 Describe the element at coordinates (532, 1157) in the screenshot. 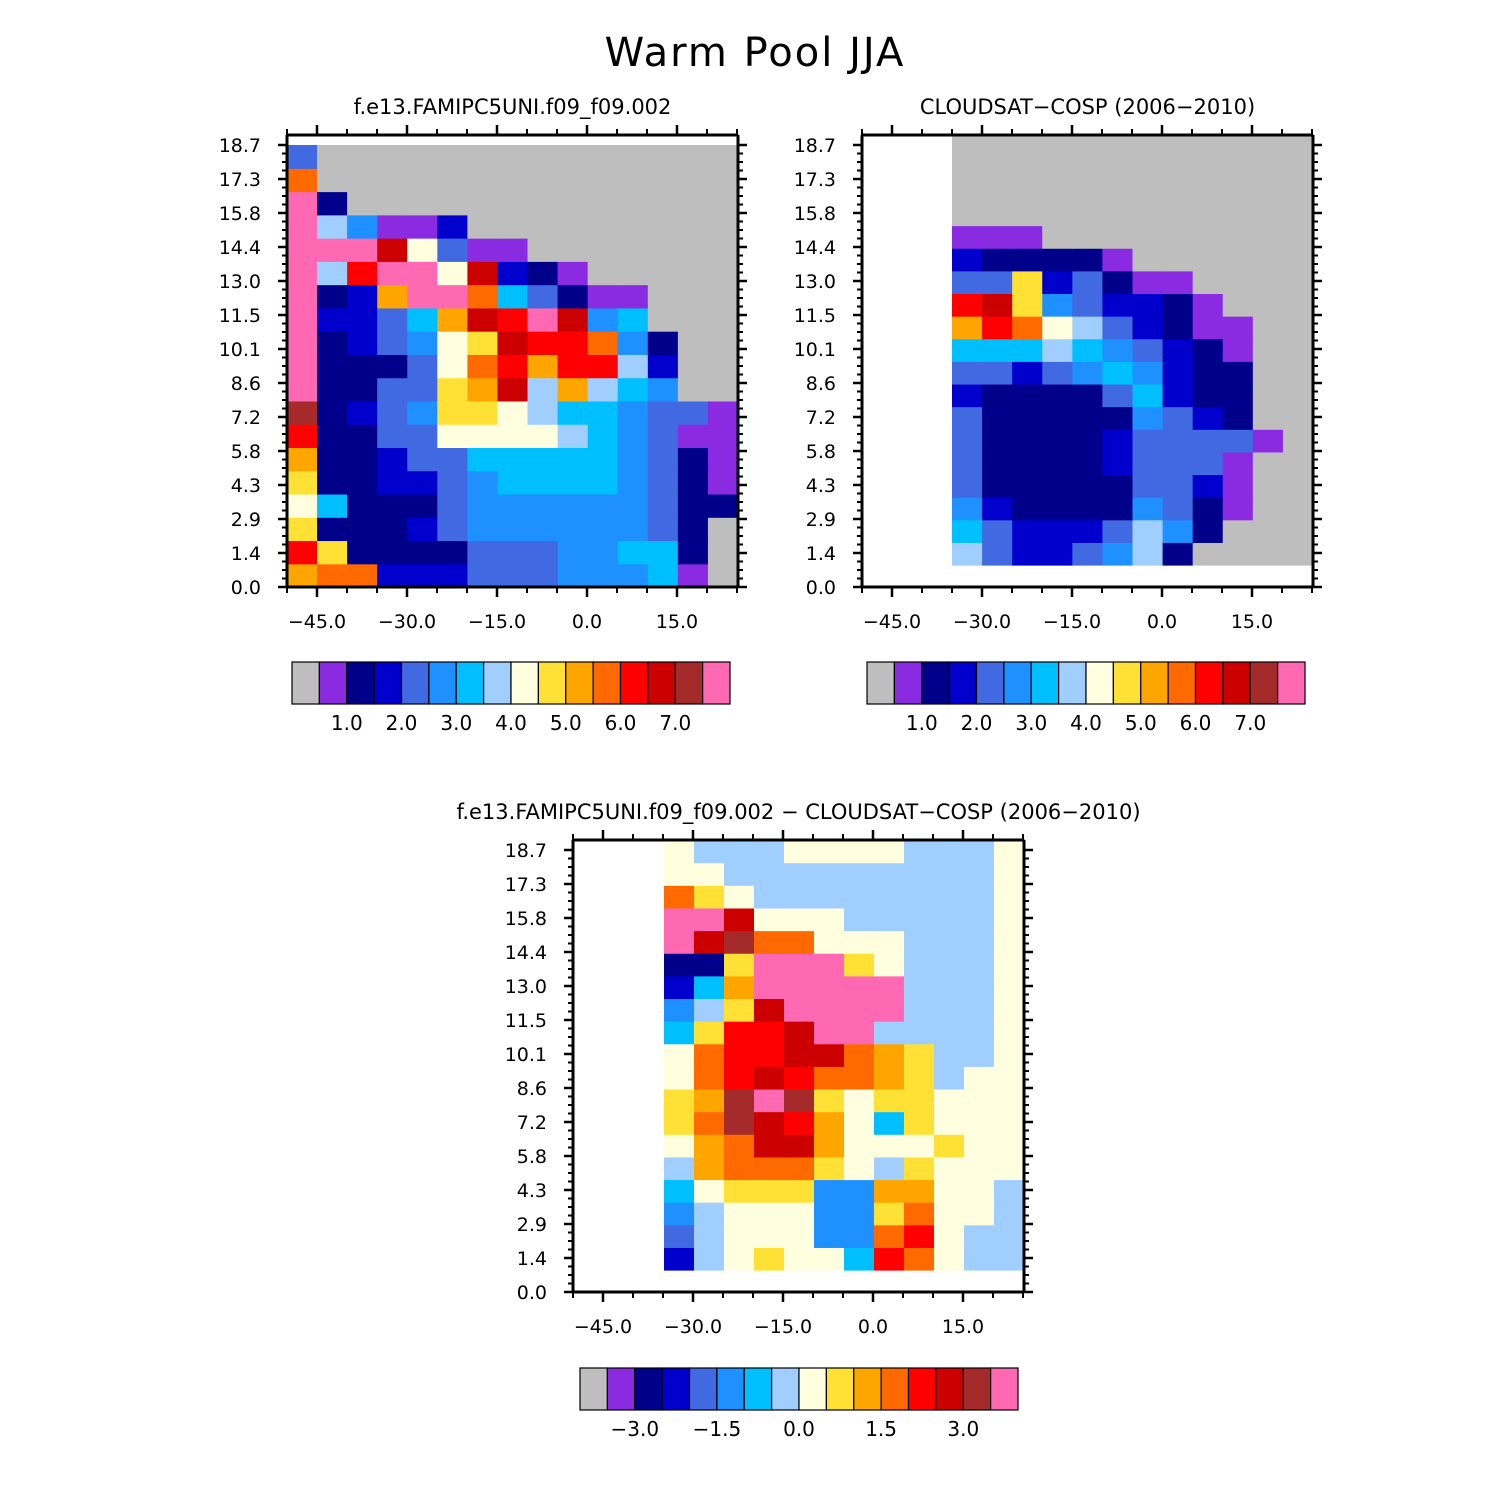

I see `y-tick-label: 5.8` at that location.